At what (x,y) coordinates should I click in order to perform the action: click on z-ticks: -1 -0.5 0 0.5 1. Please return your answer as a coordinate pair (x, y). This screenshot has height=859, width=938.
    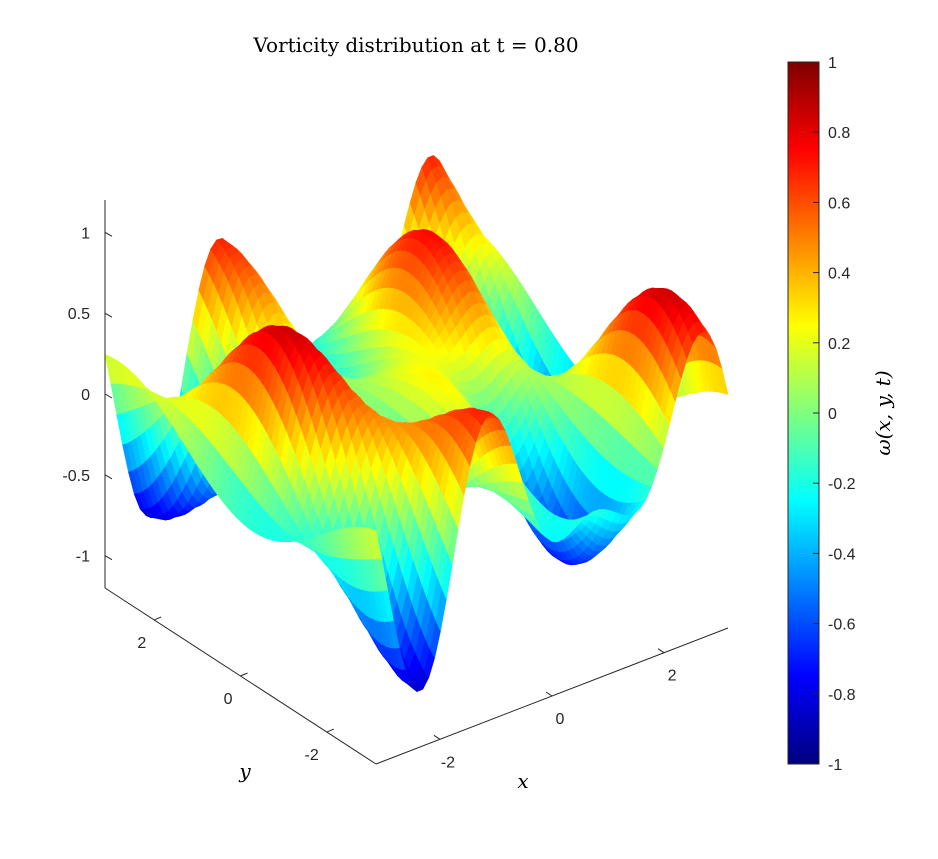
    Looking at the image, I should click on (87, 395).